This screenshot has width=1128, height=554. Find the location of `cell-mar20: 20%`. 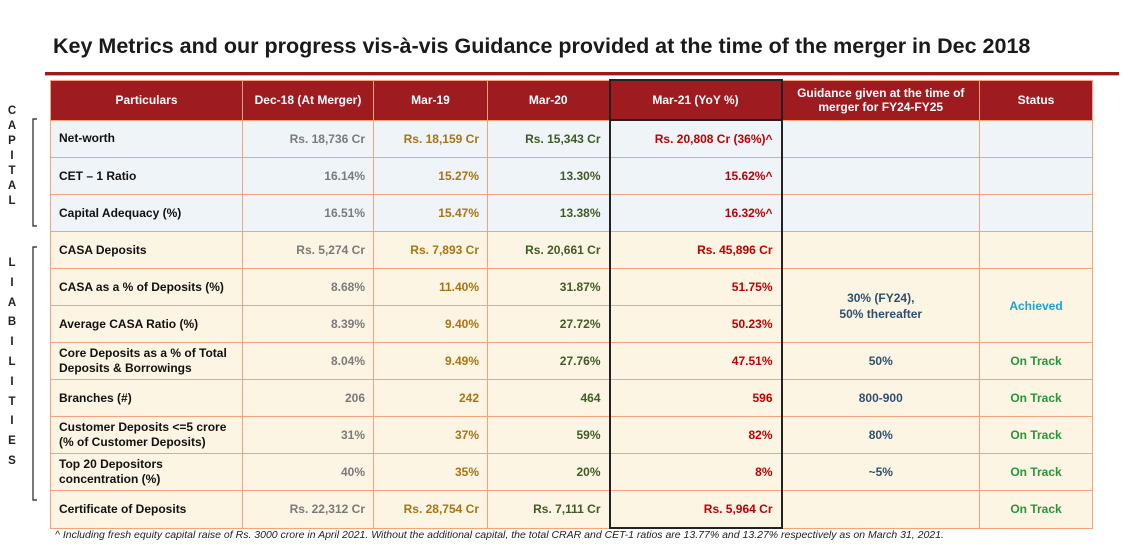

cell-mar20: 20% is located at coordinates (548, 472).